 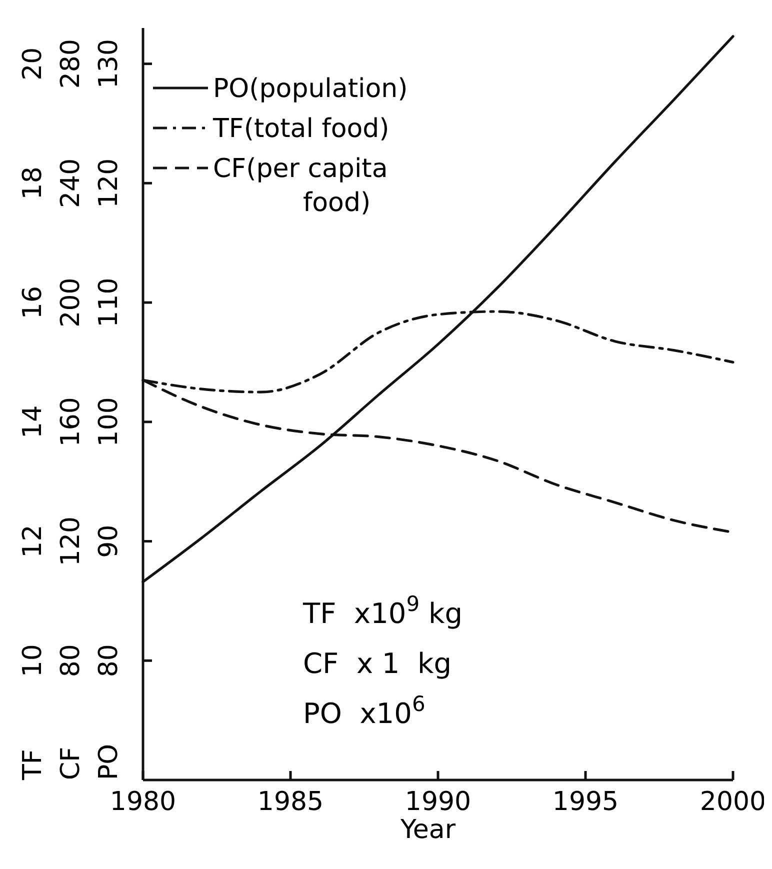 What do you see at coordinates (33, 661) in the screenshot?
I see `y3-tick-label: 10` at bounding box center [33, 661].